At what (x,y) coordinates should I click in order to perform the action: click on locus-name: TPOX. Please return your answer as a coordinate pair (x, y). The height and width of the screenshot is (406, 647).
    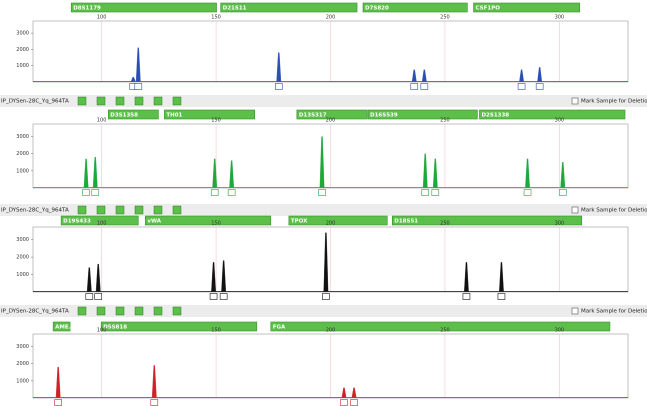
    Looking at the image, I should click on (299, 221).